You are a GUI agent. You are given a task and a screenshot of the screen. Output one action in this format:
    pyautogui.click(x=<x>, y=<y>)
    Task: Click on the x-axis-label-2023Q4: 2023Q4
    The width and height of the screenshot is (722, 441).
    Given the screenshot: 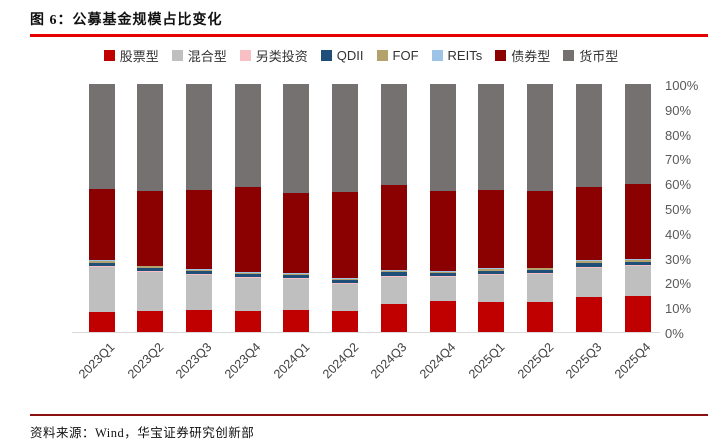 What is the action you would take?
    pyautogui.click(x=243, y=361)
    